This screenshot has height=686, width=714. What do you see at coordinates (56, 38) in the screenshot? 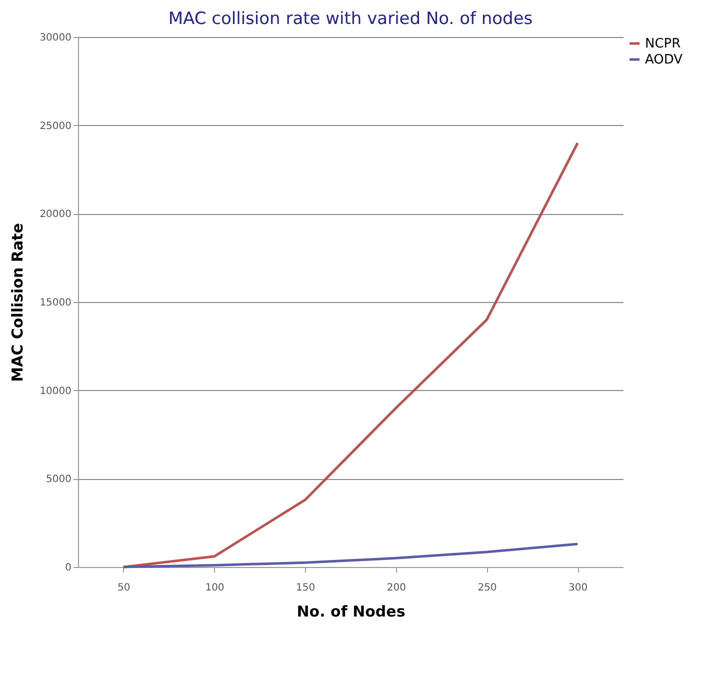
I see `y-tick-label: 30000` at bounding box center [56, 38].